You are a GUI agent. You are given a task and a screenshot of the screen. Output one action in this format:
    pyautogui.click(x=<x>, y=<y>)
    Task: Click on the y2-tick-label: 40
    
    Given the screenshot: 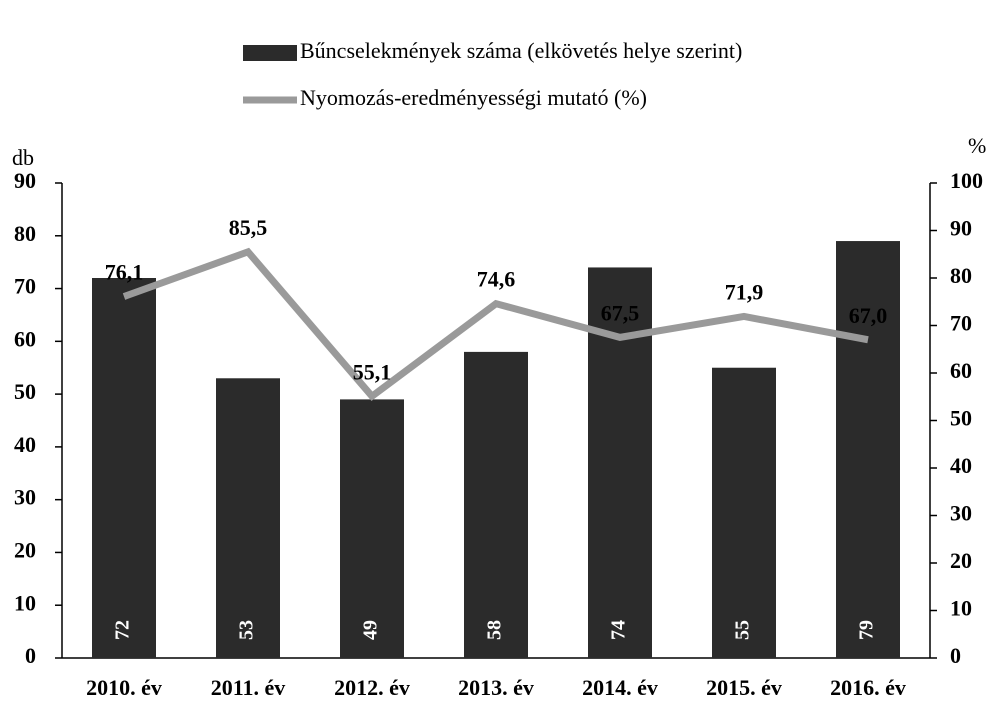 What is the action you would take?
    pyautogui.click(x=961, y=465)
    